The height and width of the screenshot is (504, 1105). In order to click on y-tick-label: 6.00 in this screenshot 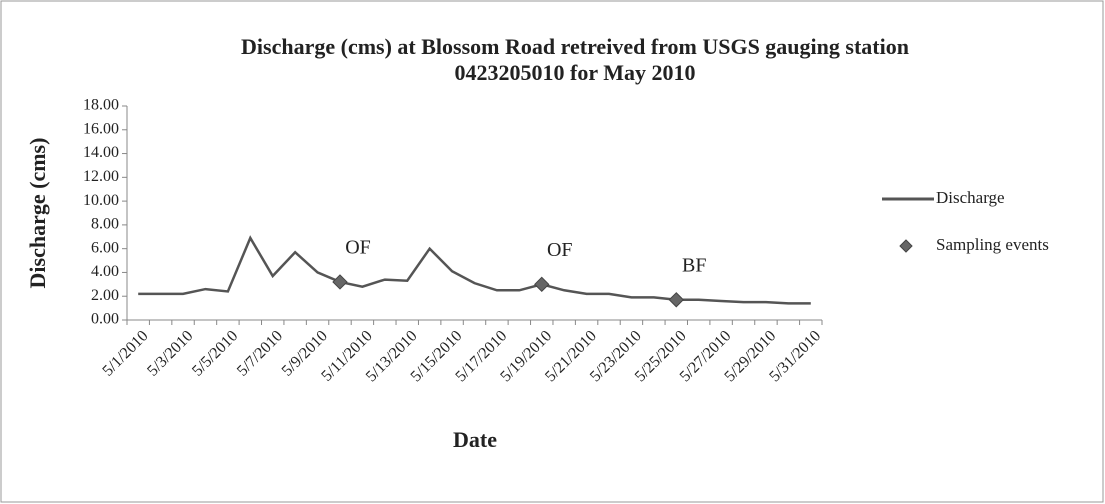, I will do `click(105, 247)`.